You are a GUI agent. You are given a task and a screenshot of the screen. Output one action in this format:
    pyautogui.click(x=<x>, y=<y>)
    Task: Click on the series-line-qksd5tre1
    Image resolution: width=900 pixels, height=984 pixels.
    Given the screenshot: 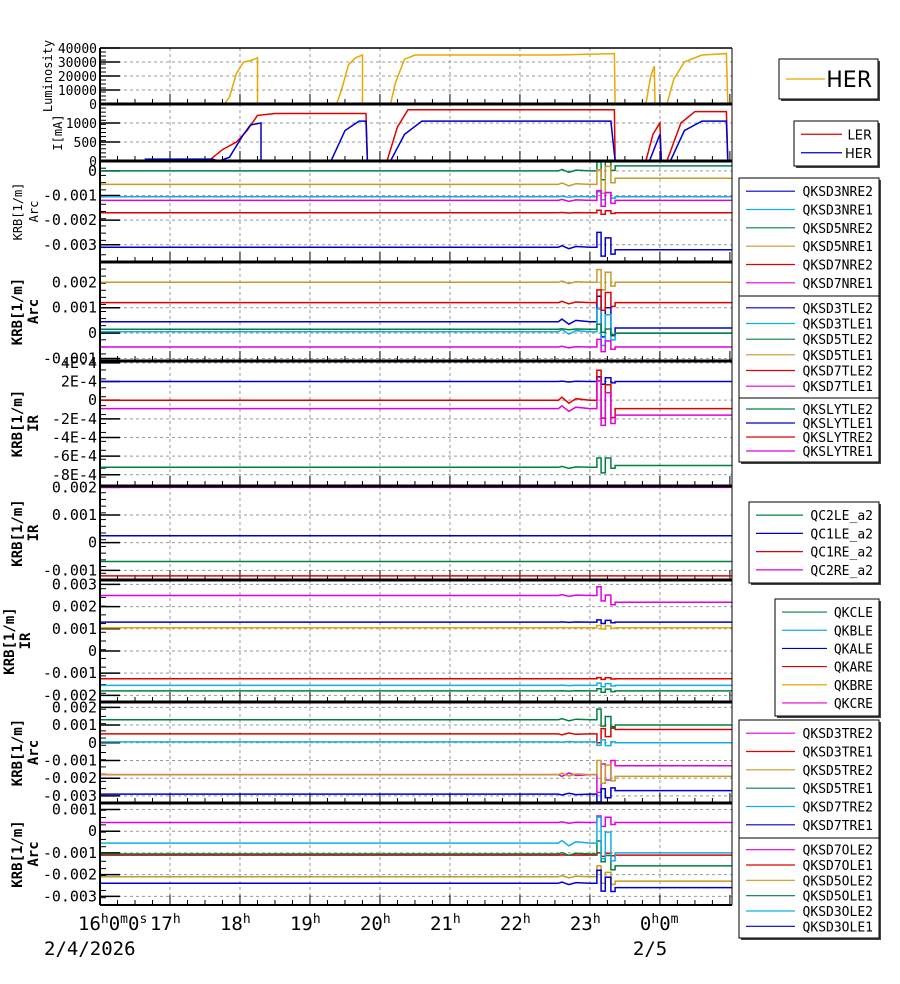 What is the action you would take?
    pyautogui.click(x=416, y=718)
    